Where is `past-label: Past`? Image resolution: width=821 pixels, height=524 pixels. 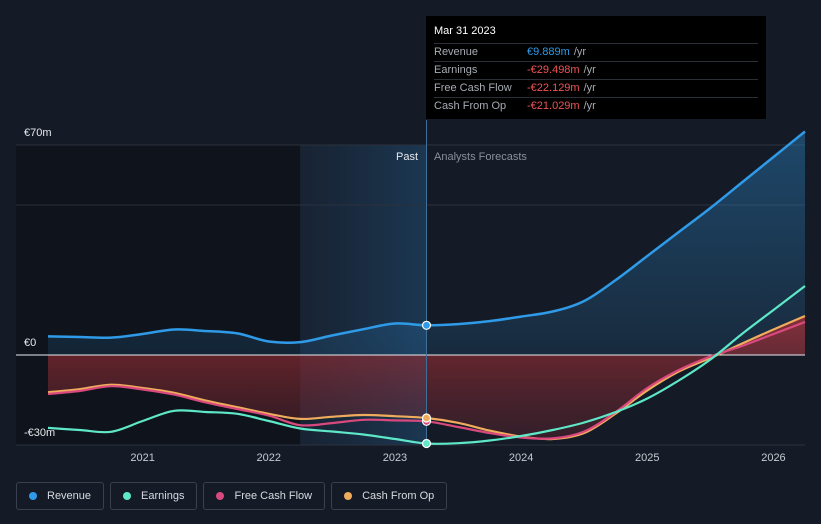
past-label: Past is located at coordinates (407, 157).